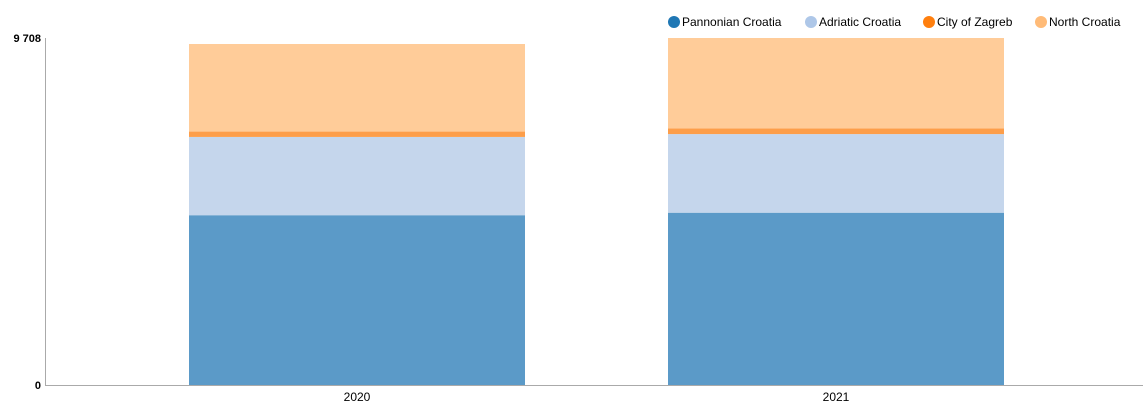 This screenshot has height=408, width=1145. Describe the element at coordinates (357, 134) in the screenshot. I see `bar-segment-city-of-zagreb-2020` at that location.